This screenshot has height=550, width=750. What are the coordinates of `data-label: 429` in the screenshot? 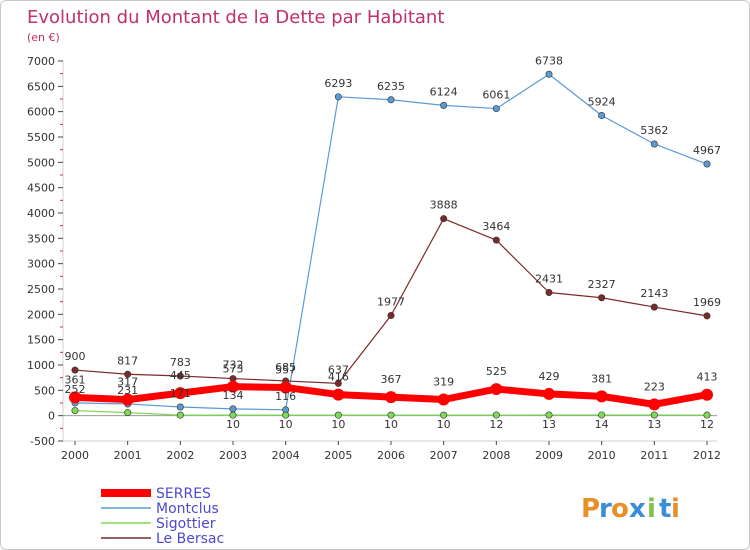 It's located at (549, 376).